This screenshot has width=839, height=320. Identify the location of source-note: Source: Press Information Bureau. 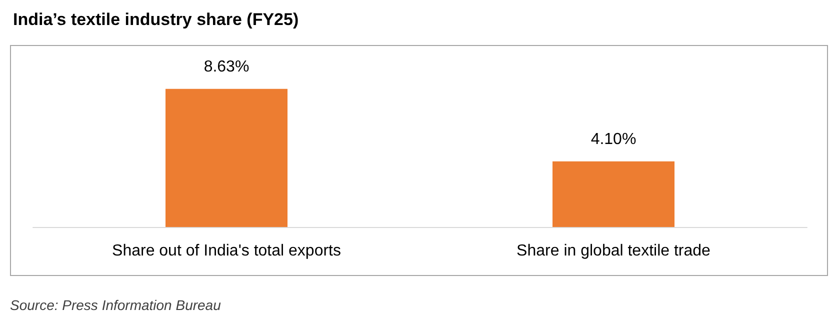
(116, 305).